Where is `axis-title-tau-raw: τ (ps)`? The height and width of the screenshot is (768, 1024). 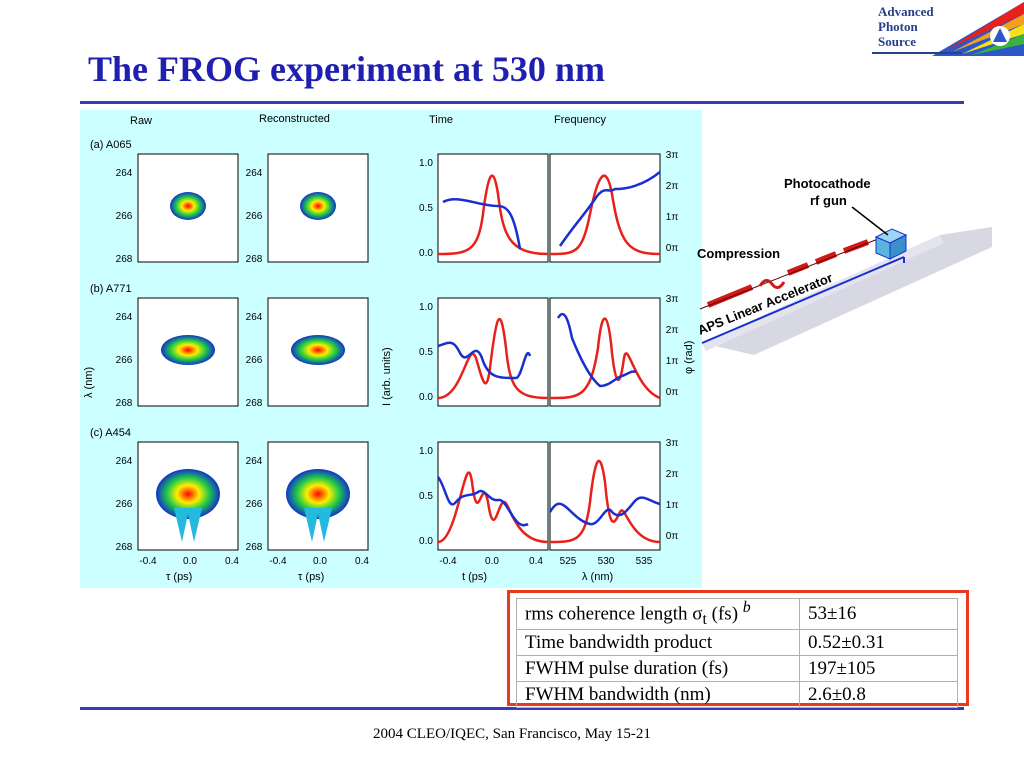
axis-title-tau-raw: τ (ps) is located at coordinates (179, 577).